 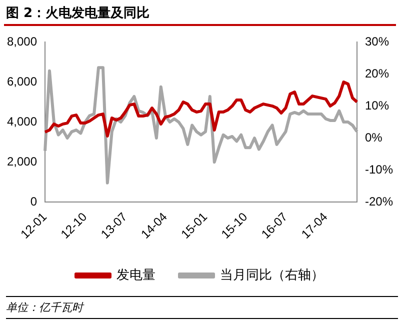 I want to click on y2-tick-label: -20%, so click(x=379, y=201).